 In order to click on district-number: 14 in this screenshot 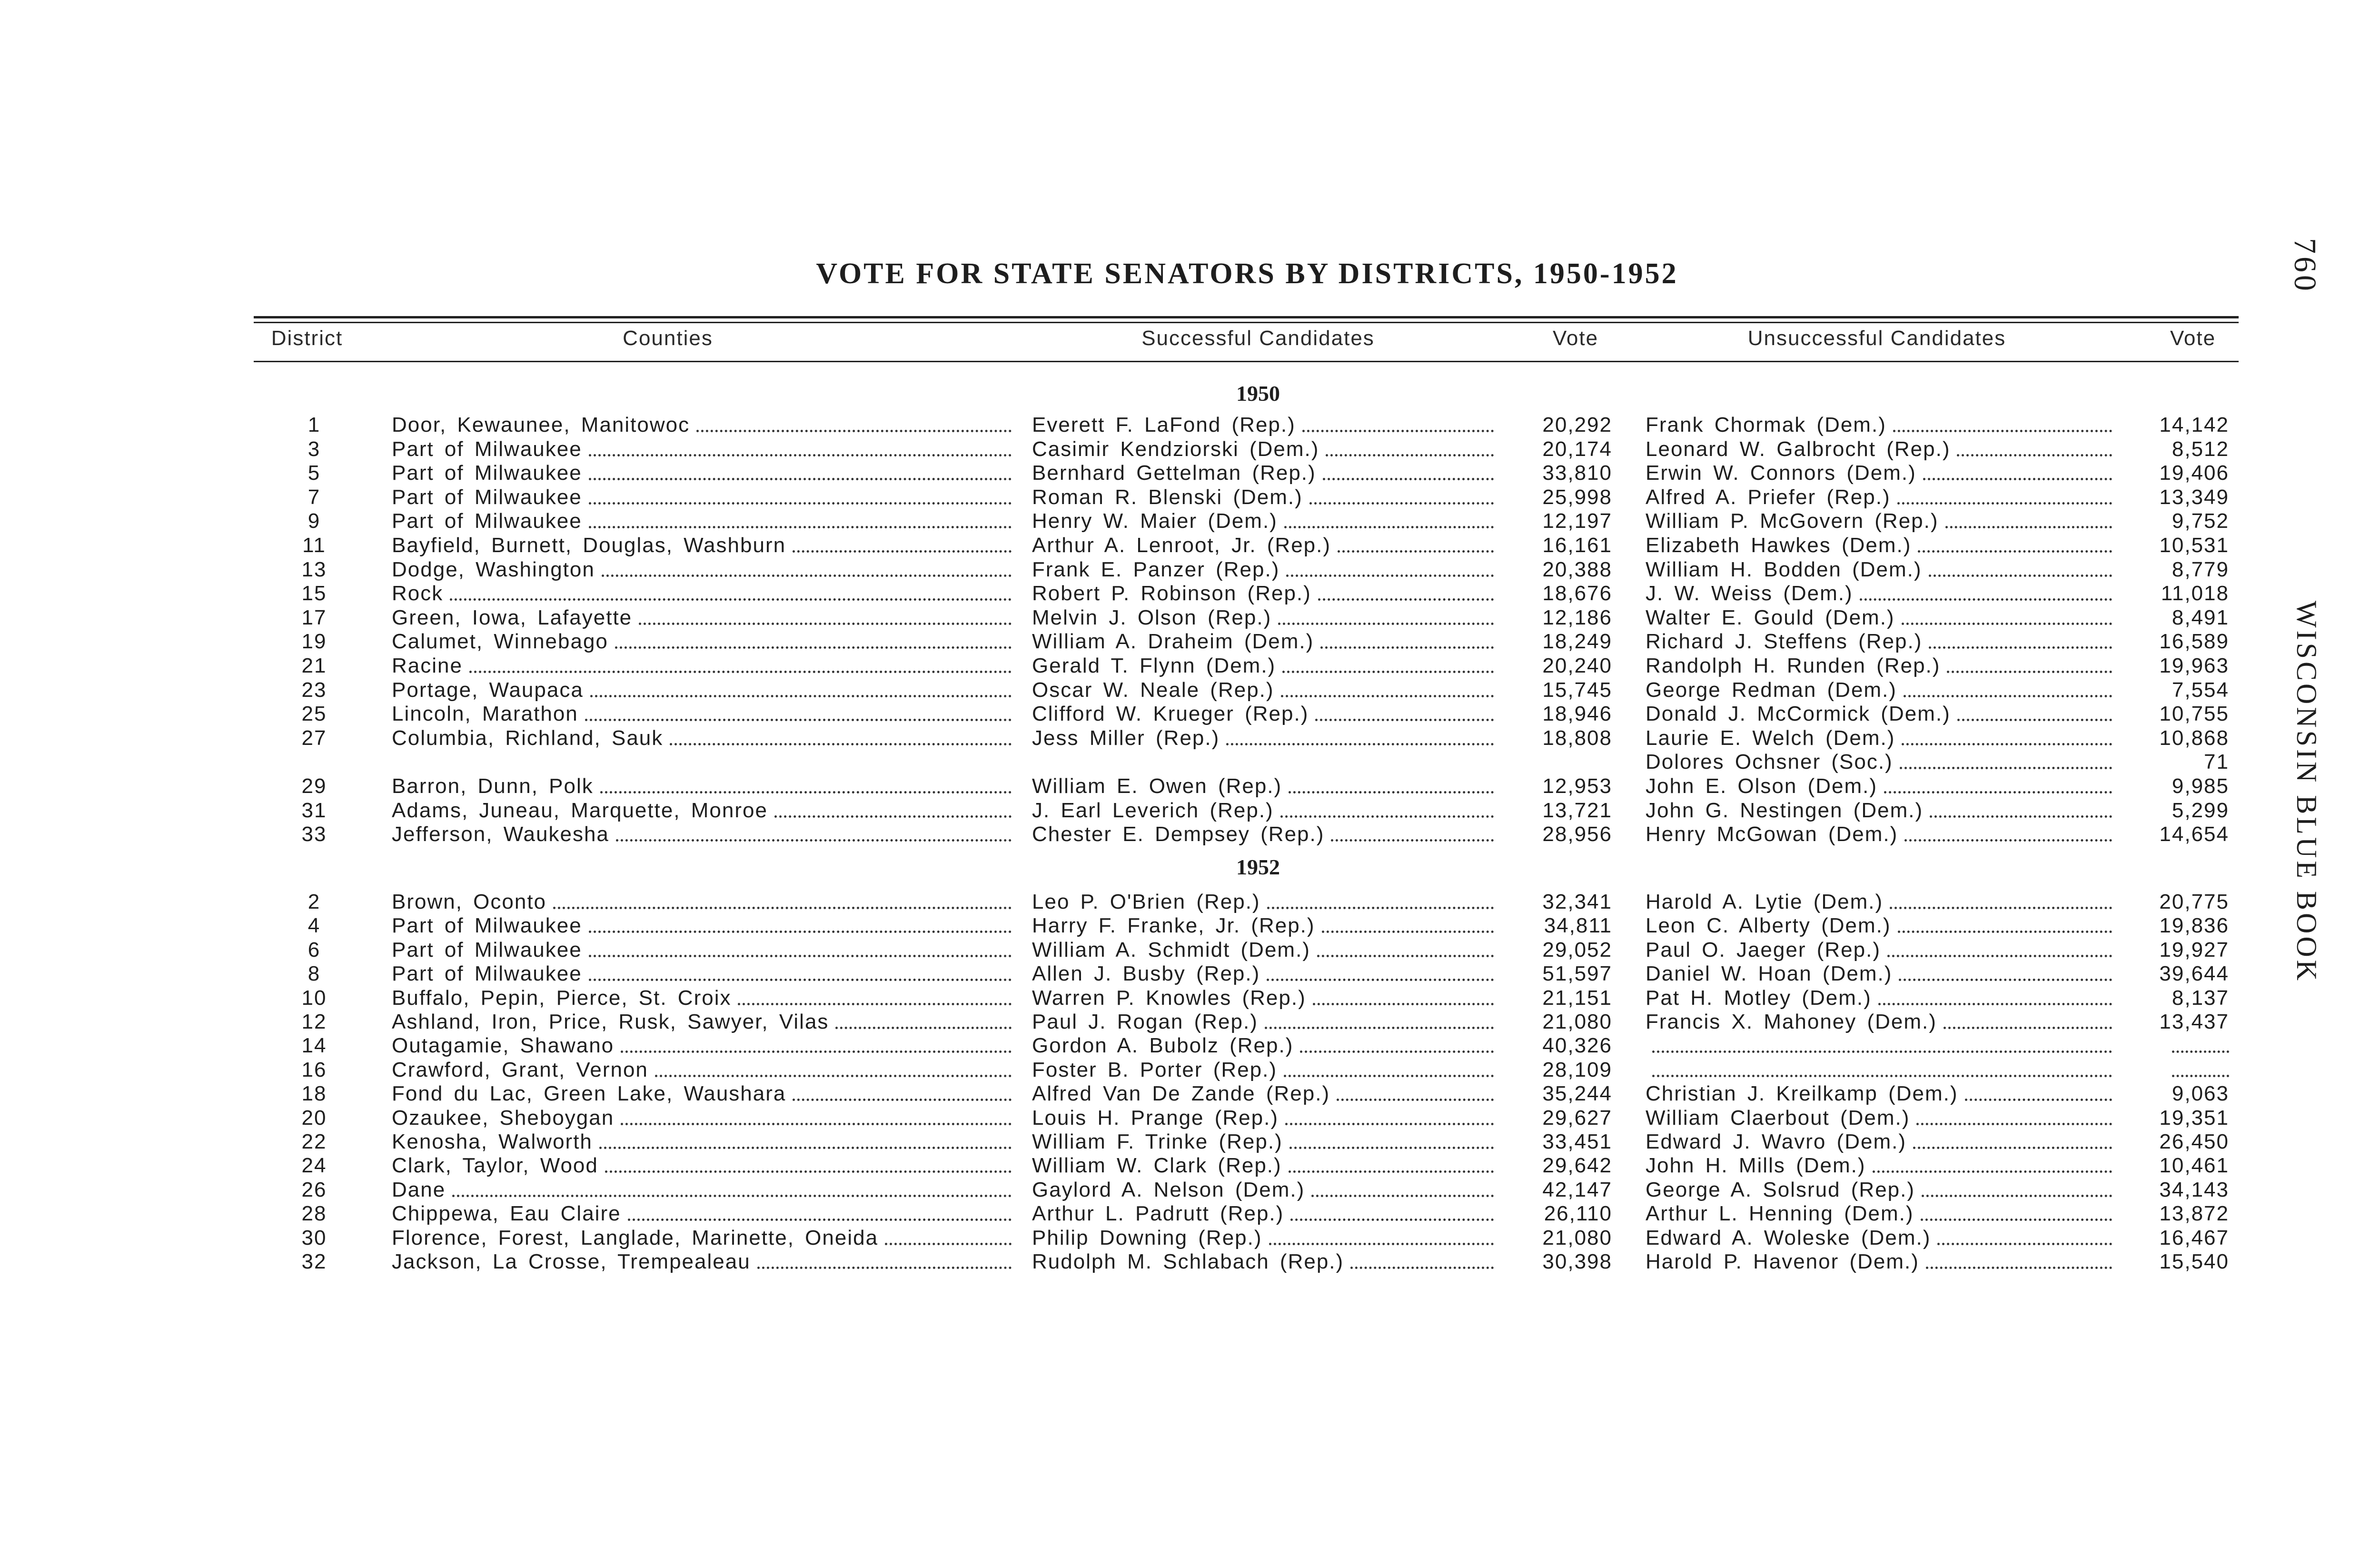, I will do `click(314, 1046)`.